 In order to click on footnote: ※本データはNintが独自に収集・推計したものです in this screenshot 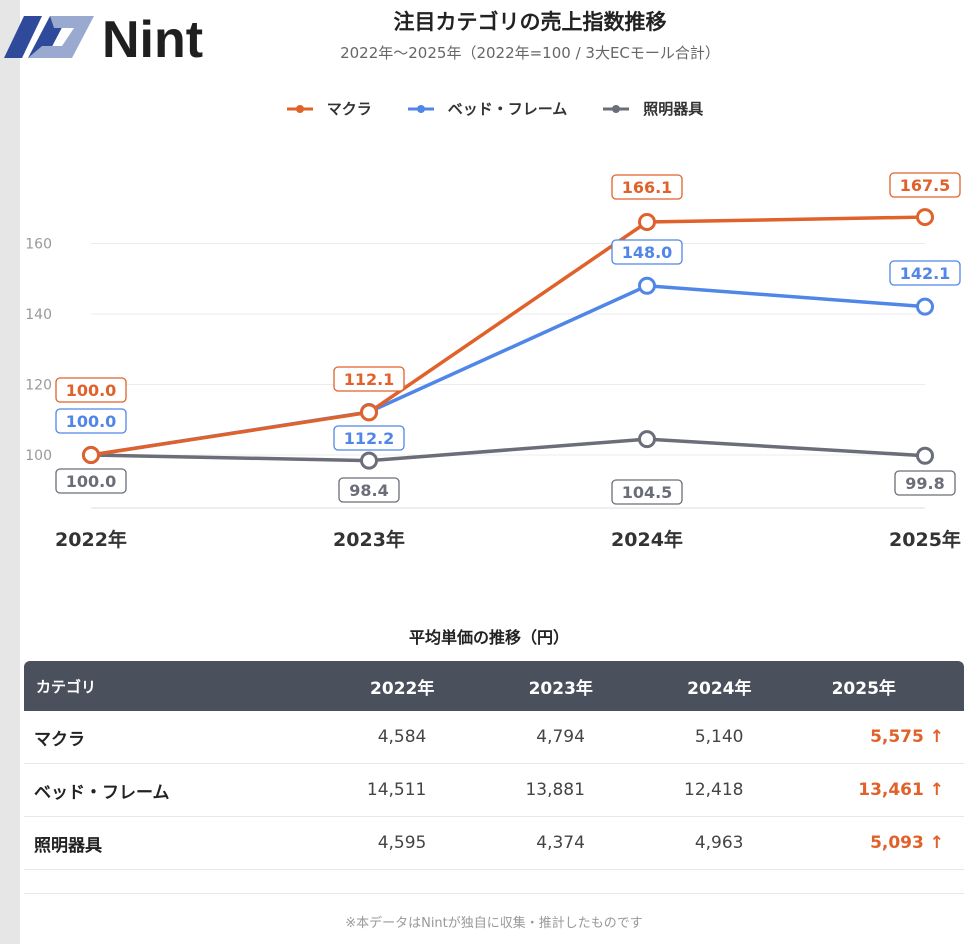, I will do `click(494, 923)`.